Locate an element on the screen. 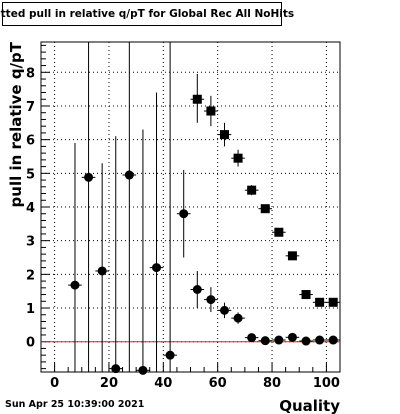 This screenshot has width=400, height=414. x-axis-label: Quality is located at coordinates (309, 405).